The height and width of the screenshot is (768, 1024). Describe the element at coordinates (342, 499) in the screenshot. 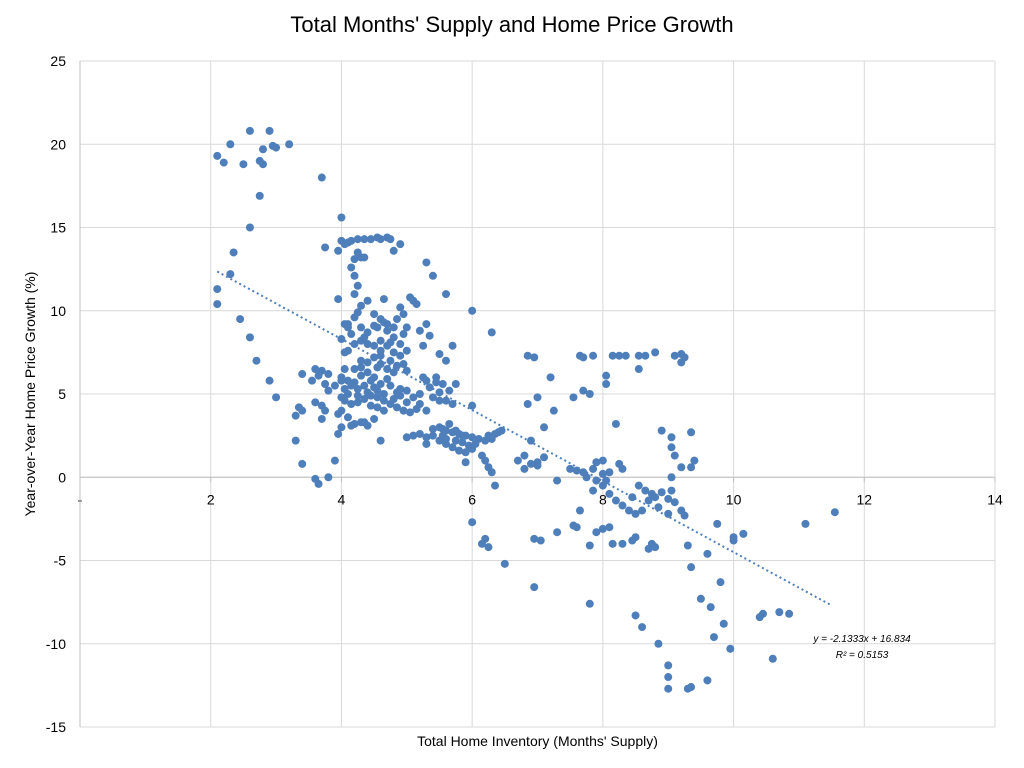

I see `x-tick-label: 4` at that location.